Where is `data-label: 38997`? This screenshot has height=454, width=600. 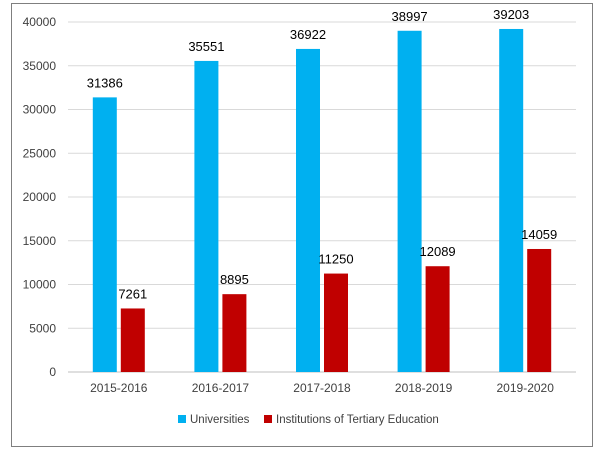
data-label: 38997 is located at coordinates (410, 16).